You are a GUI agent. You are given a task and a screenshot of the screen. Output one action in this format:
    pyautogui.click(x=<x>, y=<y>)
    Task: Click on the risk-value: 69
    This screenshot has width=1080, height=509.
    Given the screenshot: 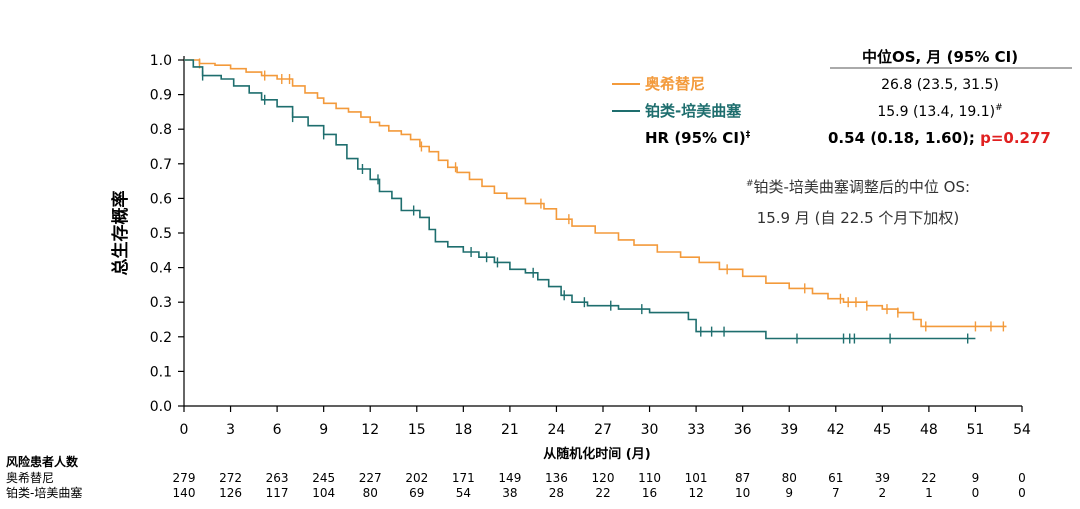 What is the action you would take?
    pyautogui.click(x=416, y=493)
    